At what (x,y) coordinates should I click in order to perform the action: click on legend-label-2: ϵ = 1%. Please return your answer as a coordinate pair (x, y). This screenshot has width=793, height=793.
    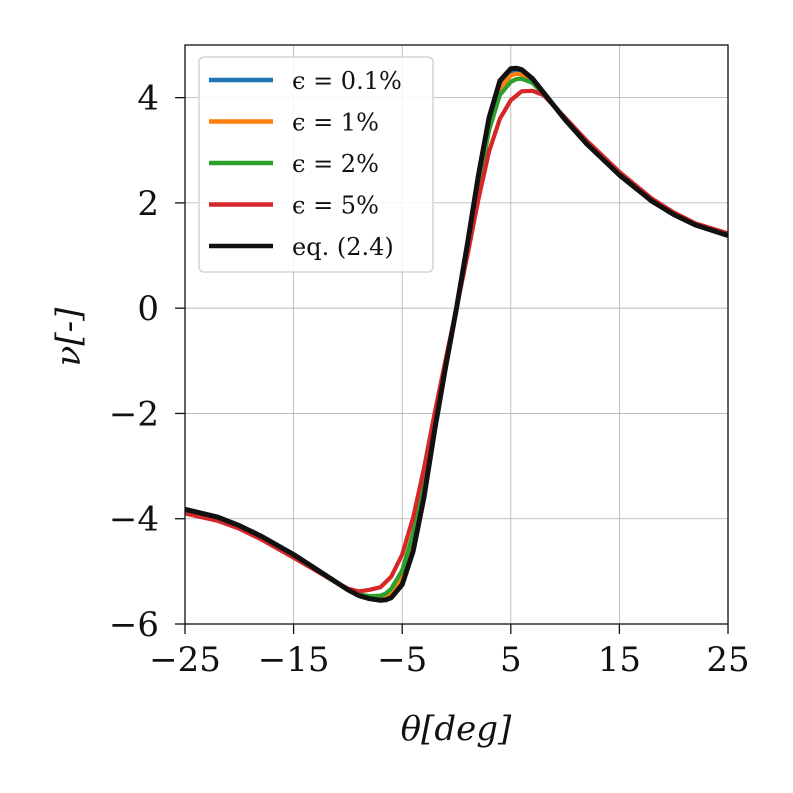
    Looking at the image, I should click on (335, 123).